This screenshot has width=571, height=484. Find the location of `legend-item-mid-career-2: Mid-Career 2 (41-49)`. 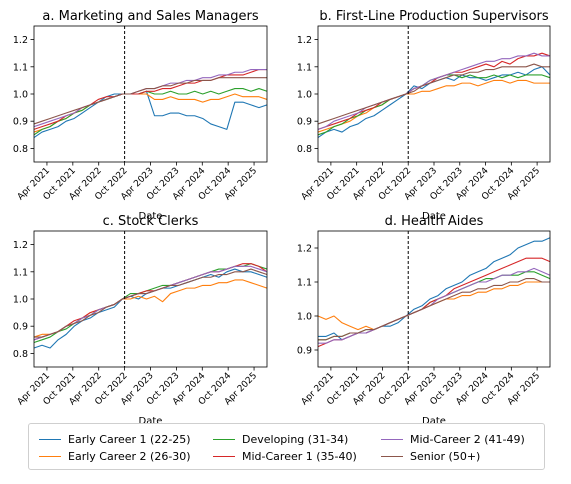

legend-item-mid-career-2: Mid-Career 2 (41-49) is located at coordinates (453, 439).